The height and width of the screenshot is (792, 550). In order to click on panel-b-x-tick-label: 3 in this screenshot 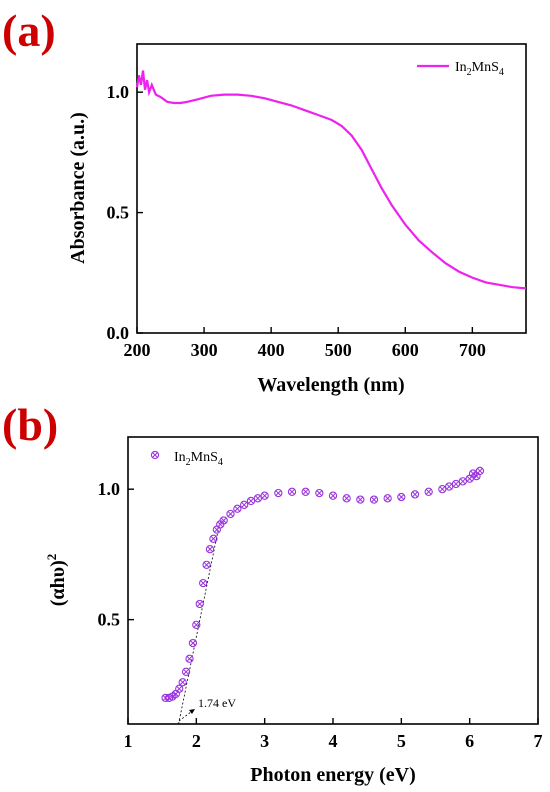, I will do `click(264, 741)`.